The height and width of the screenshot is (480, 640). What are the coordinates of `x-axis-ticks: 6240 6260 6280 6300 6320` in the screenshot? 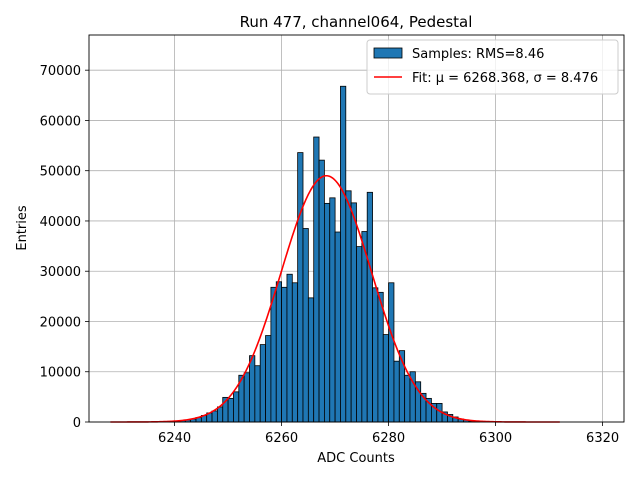 It's located at (388, 434).